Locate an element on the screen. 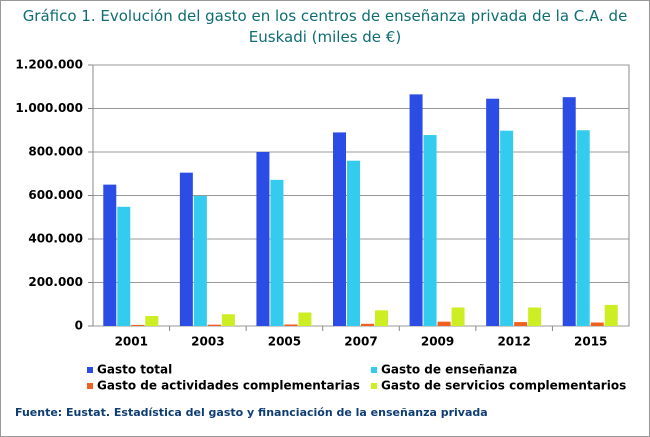  x-tick-label: 2007 is located at coordinates (360, 342).